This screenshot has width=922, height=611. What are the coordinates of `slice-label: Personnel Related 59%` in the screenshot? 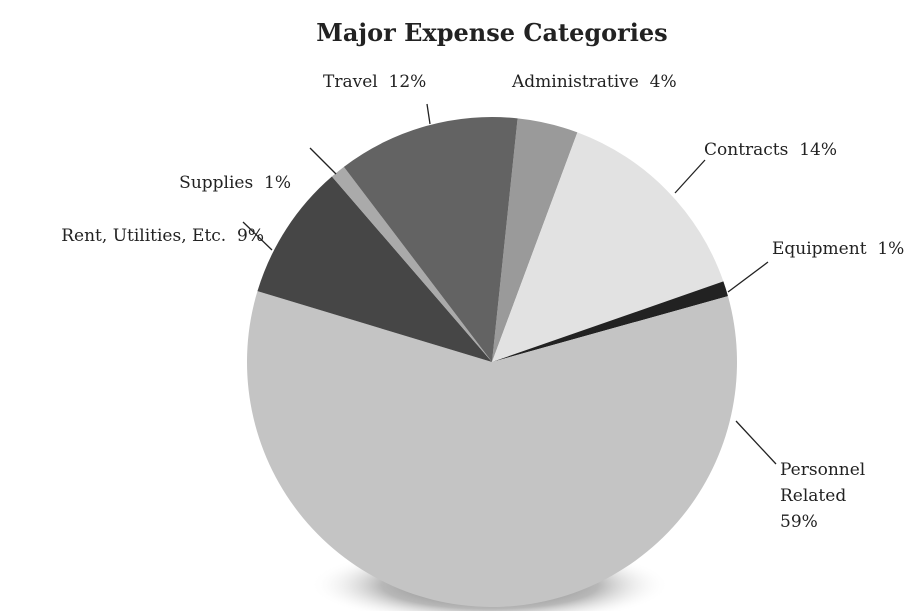 It's located at (830, 496).